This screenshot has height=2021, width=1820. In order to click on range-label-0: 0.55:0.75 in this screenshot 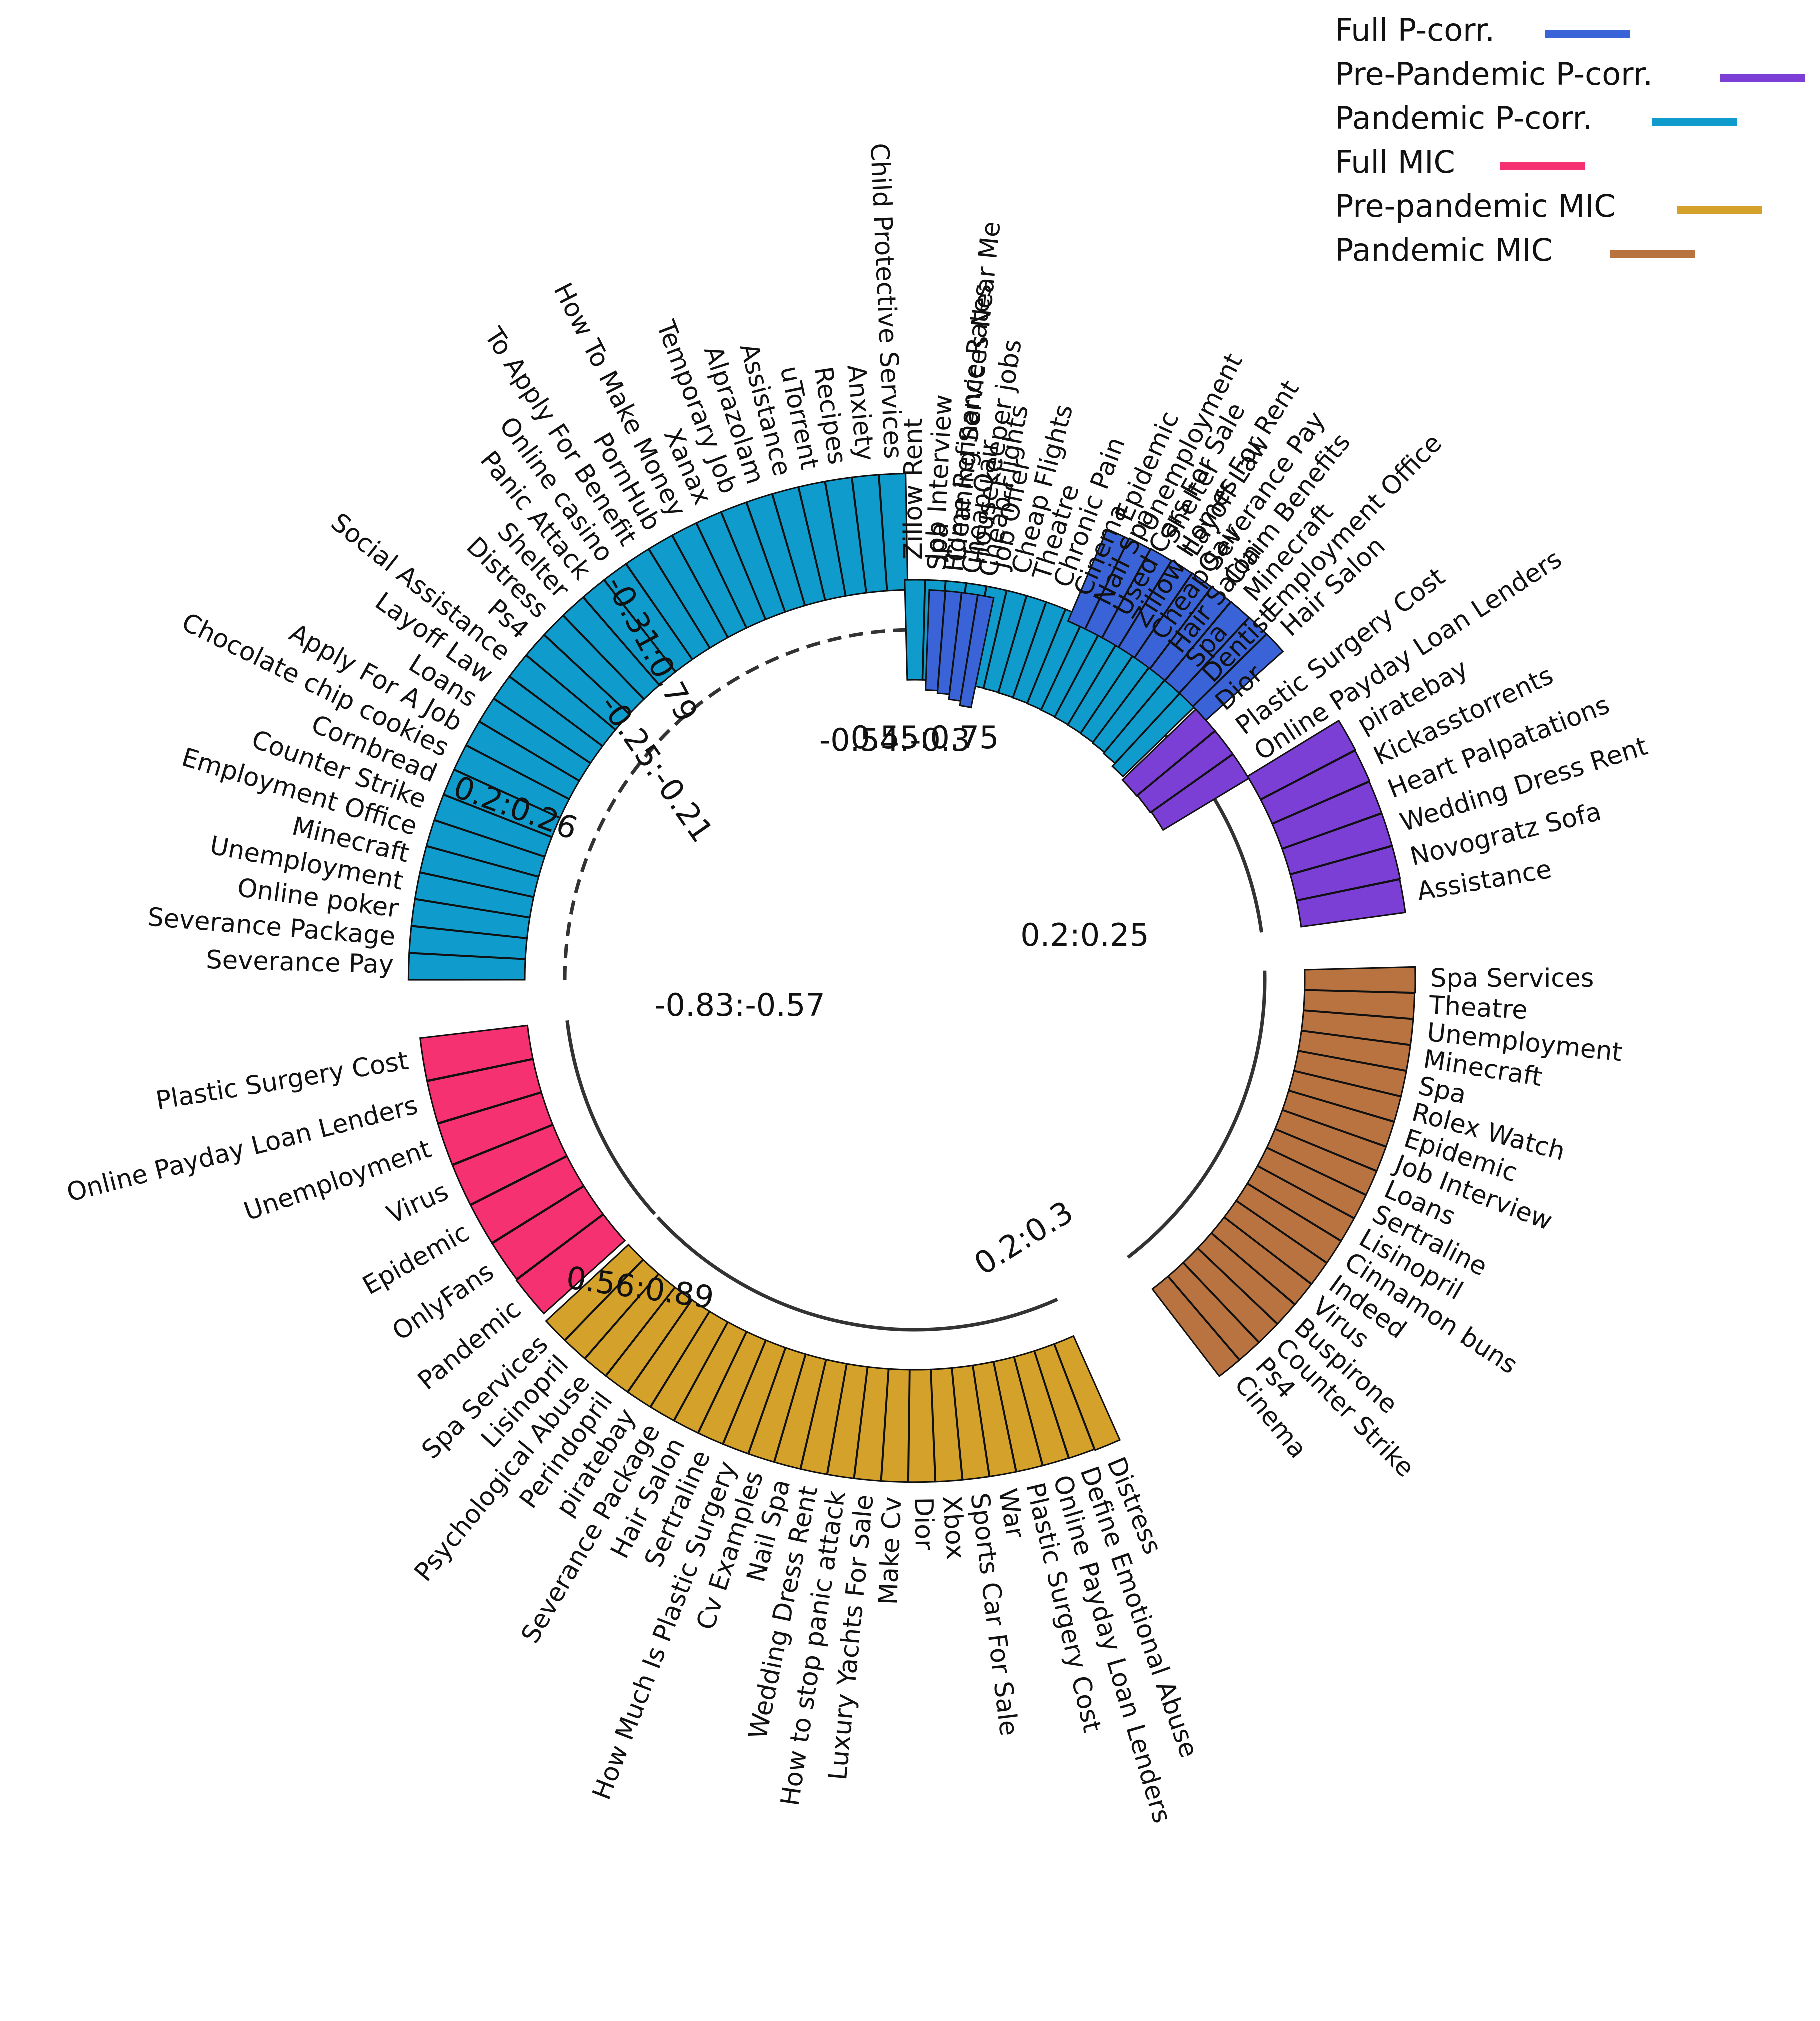, I will do `click(925, 738)`.